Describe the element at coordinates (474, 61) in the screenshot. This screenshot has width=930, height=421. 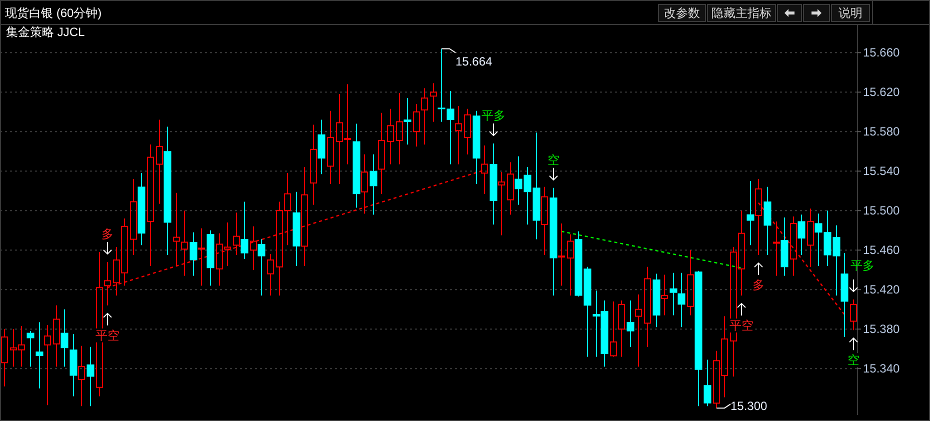
I see `annotation: 15.664` at that location.